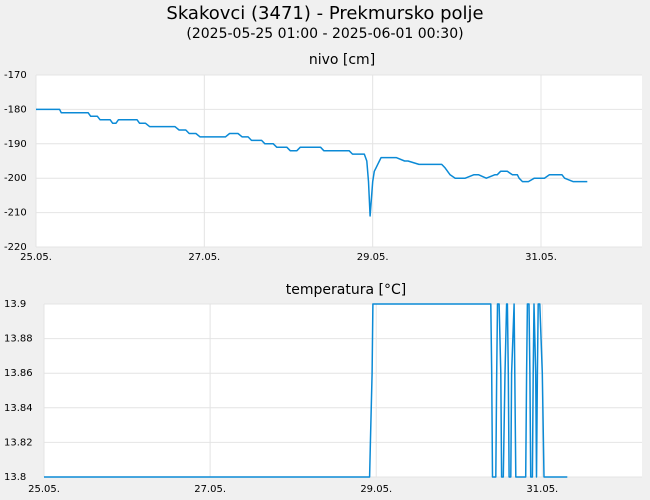  I want to click on temperatura-y-tick-label: 13.82, so click(18, 442).